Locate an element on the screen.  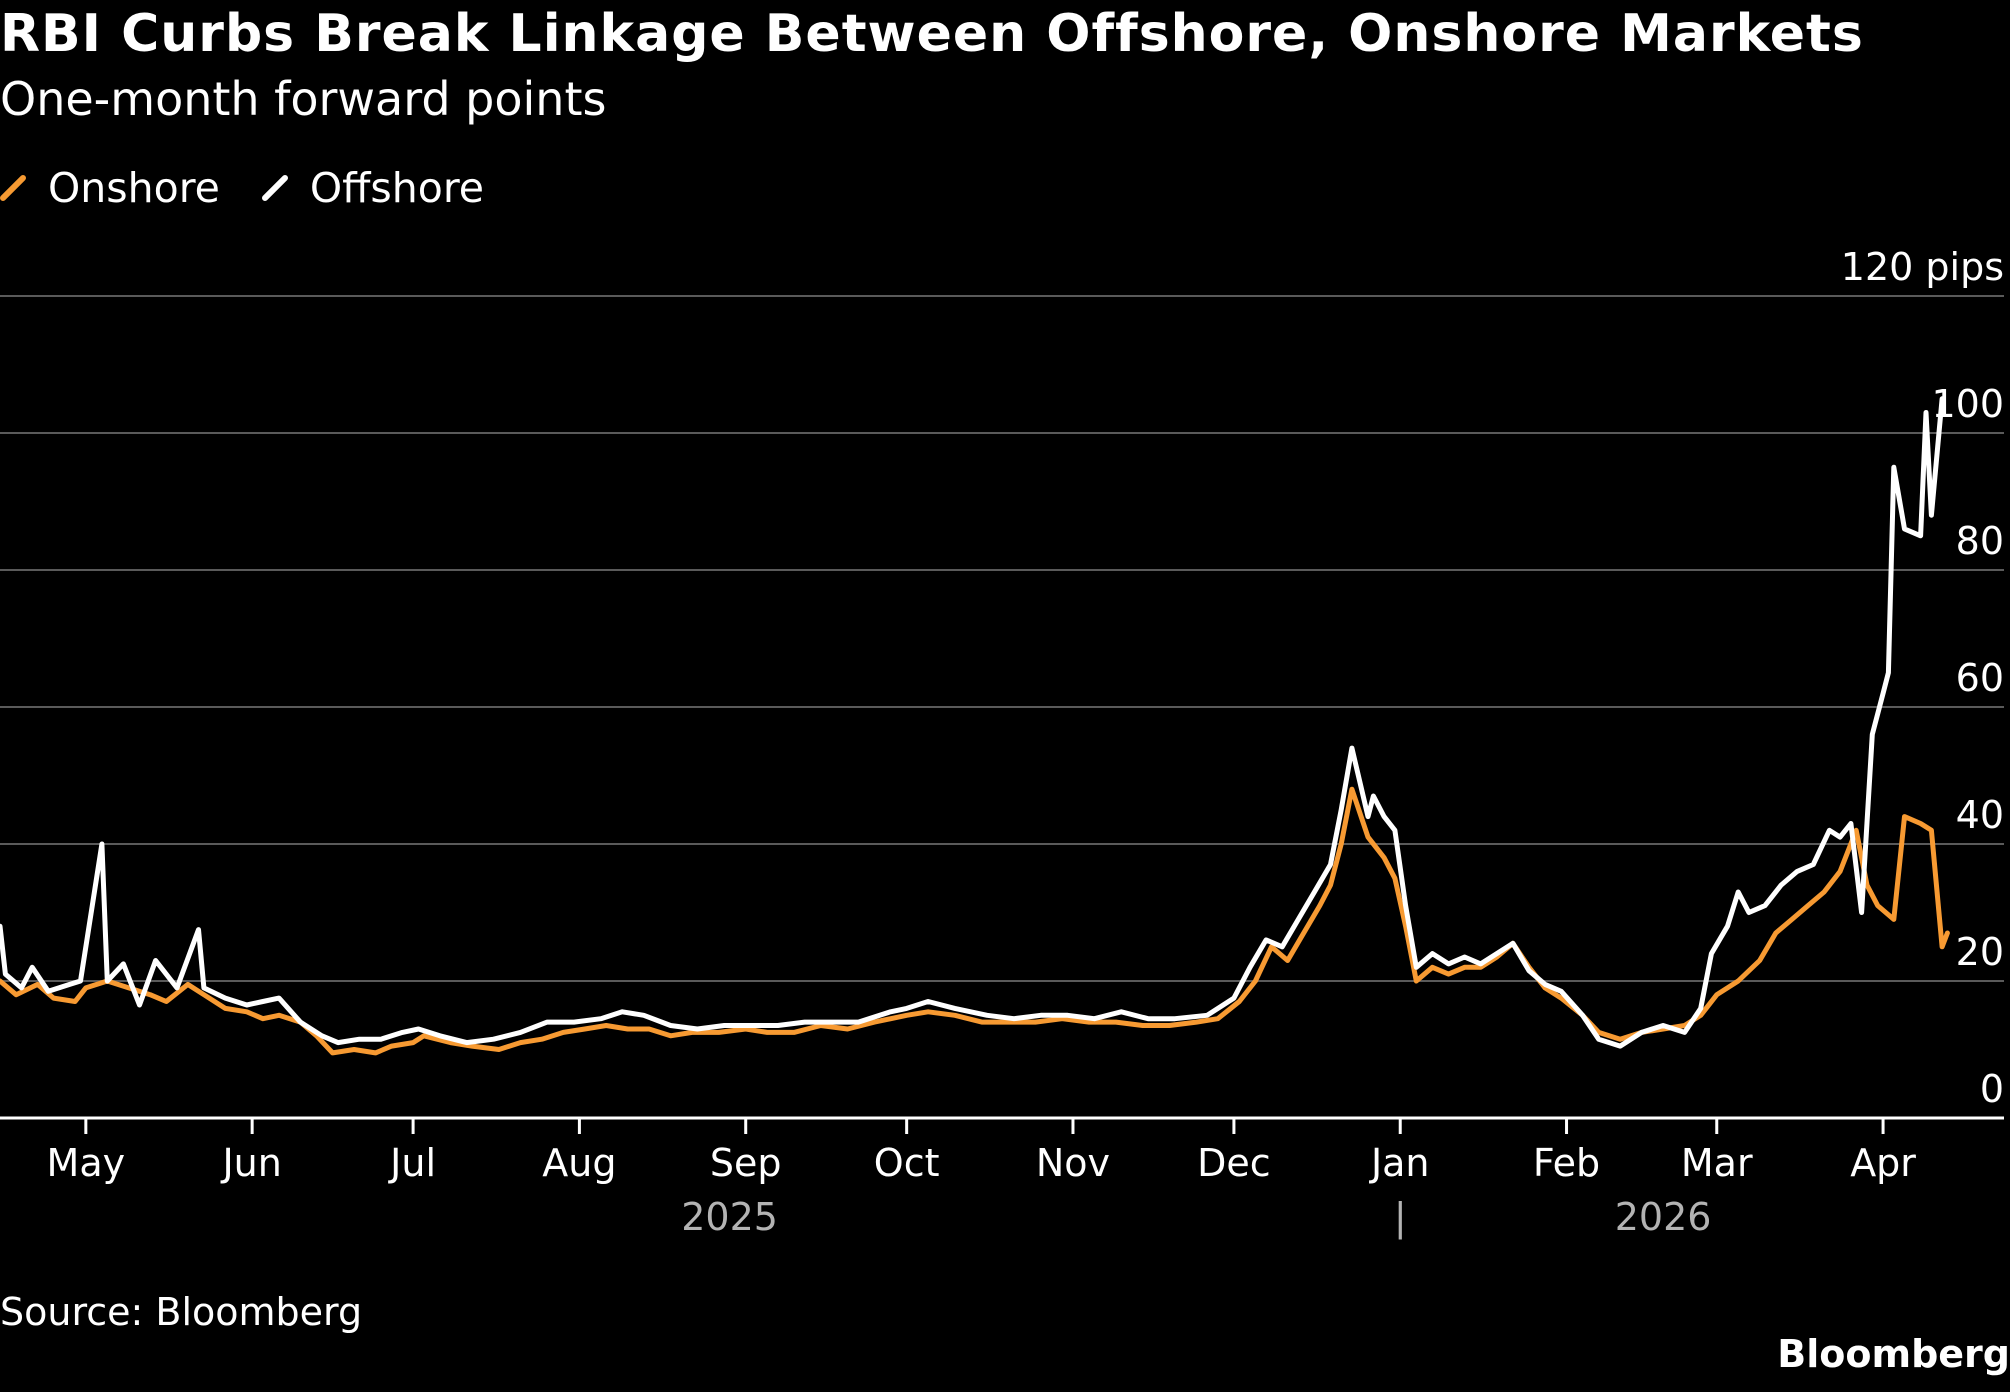
onshore-swatch-icon is located at coordinates (13, 188).